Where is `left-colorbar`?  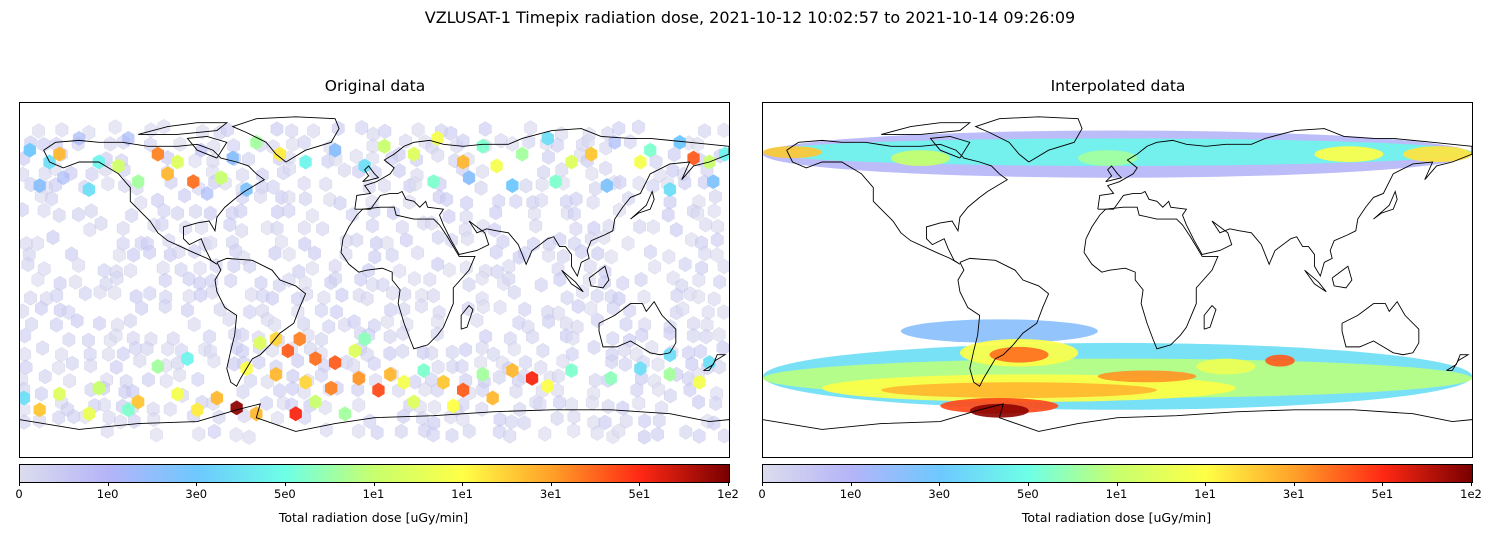 left-colorbar is located at coordinates (374, 473).